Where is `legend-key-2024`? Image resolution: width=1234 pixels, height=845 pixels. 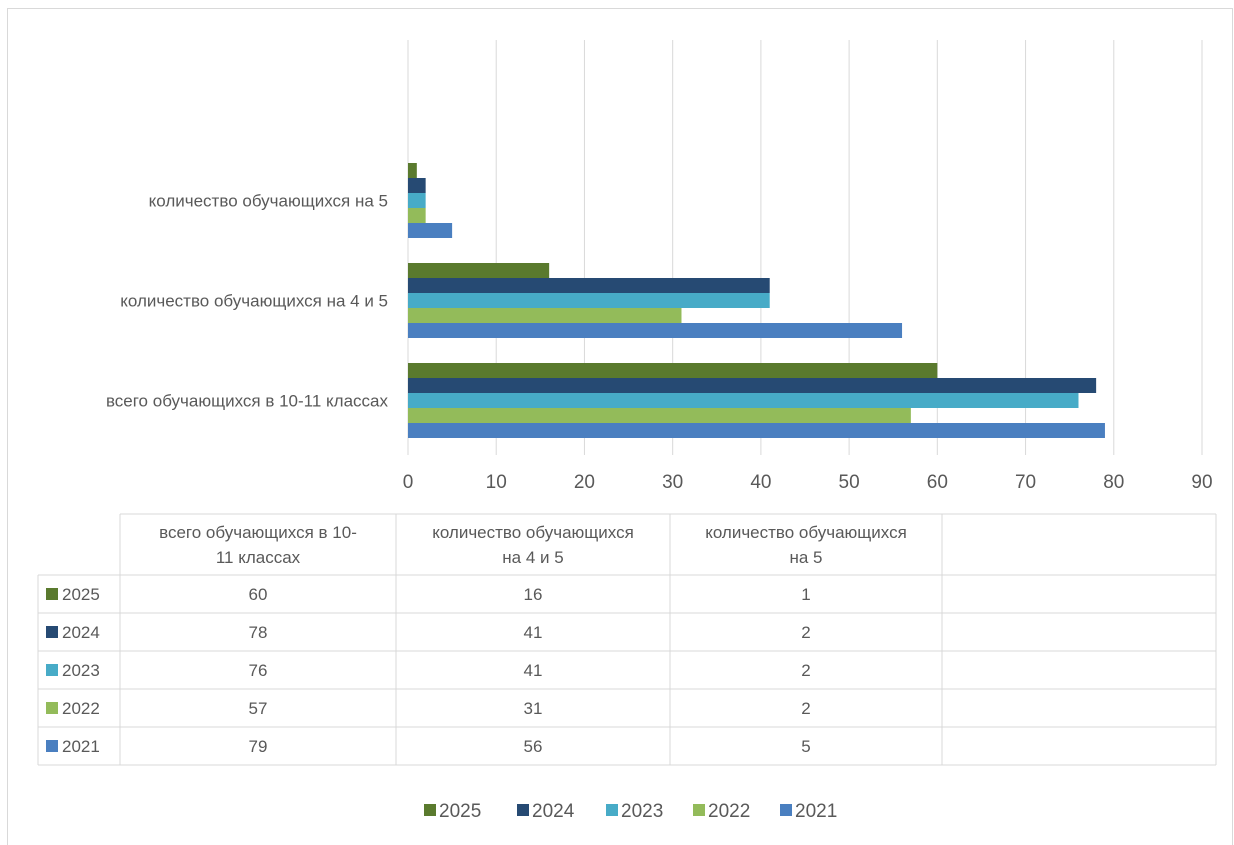
legend-key-2024 is located at coordinates (52, 632).